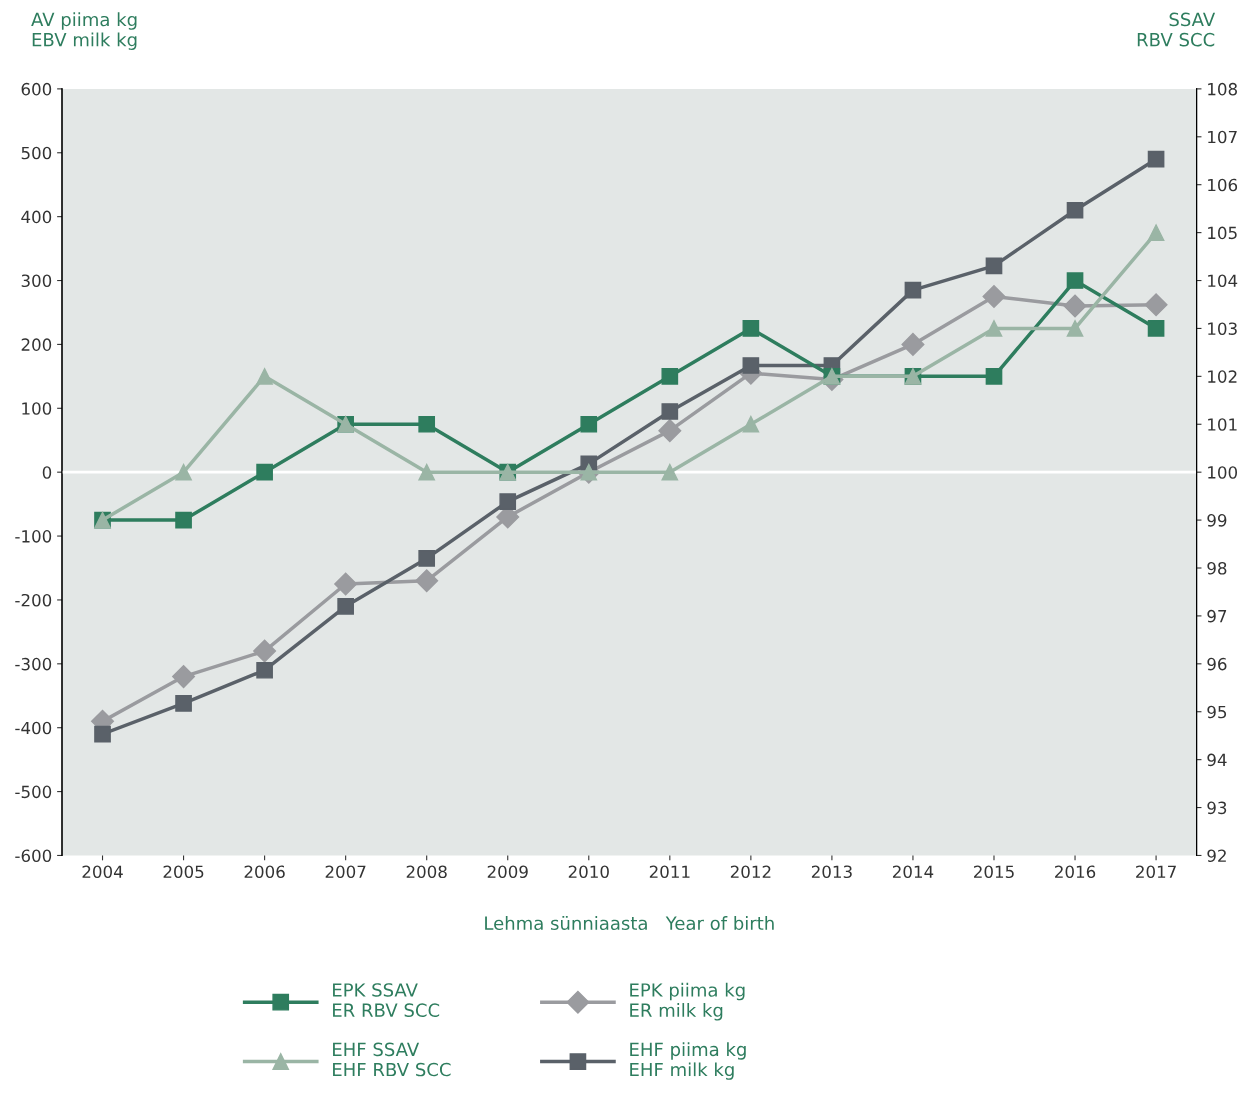  I want to click on y2-tick-label: 93, so click(1217, 808).